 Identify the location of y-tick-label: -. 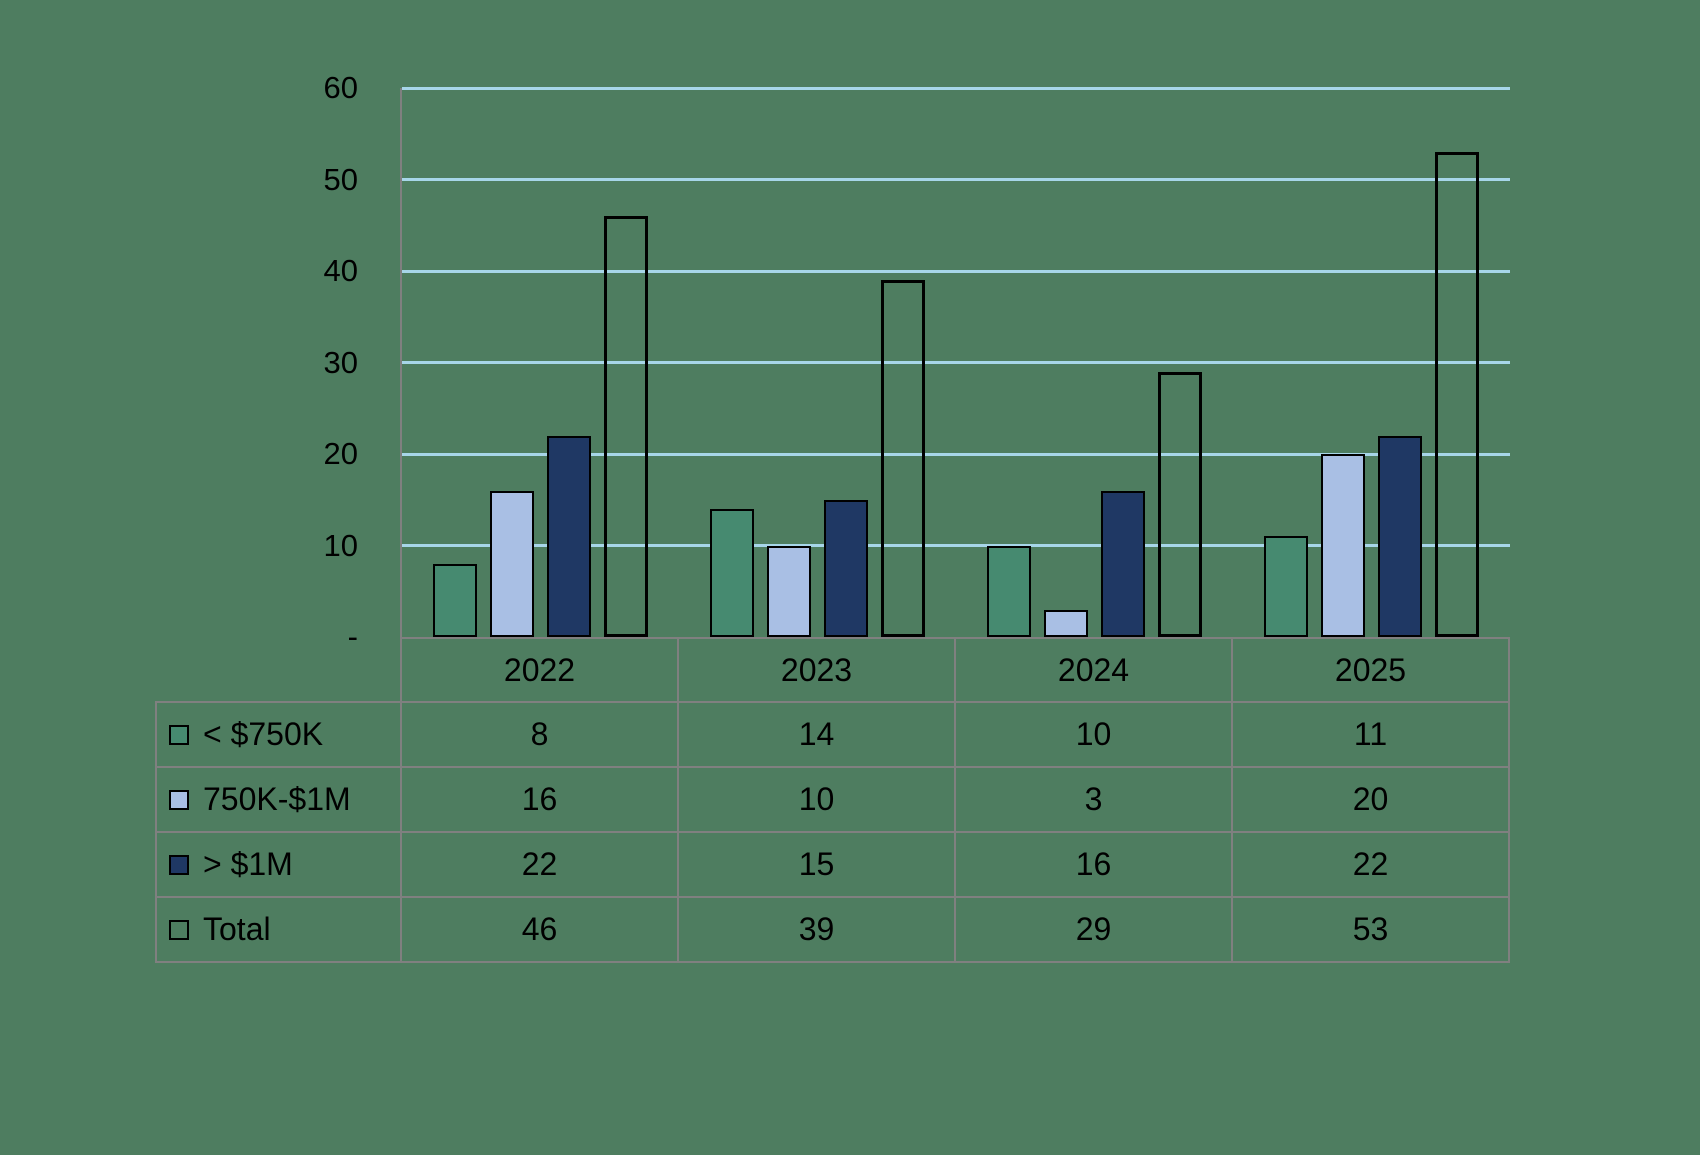
(352, 636).